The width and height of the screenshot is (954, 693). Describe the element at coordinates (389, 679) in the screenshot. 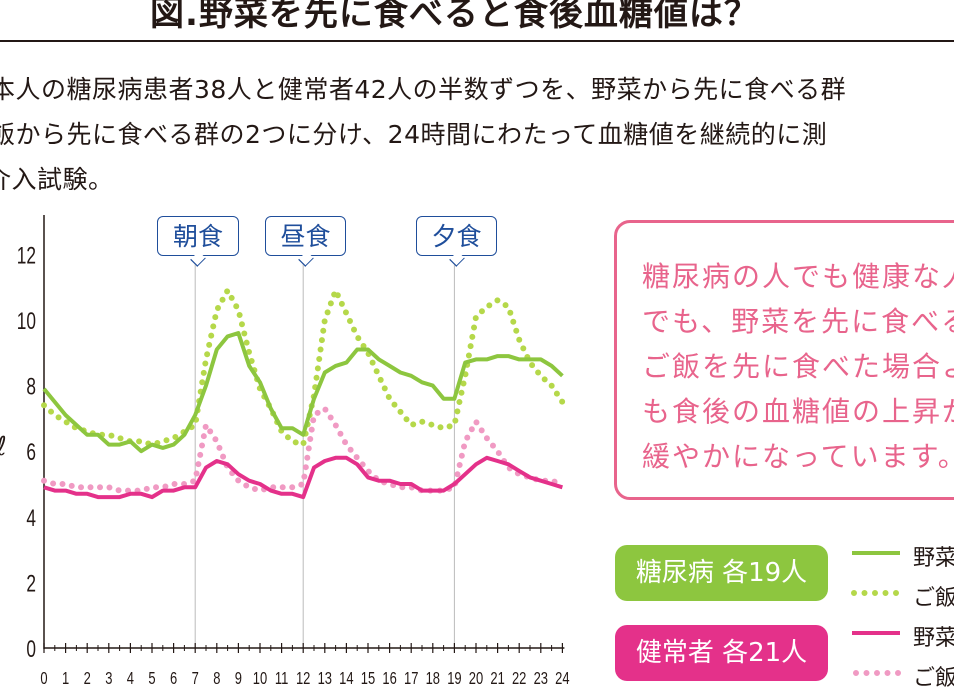

I see `x-tick-label: 16` at that location.